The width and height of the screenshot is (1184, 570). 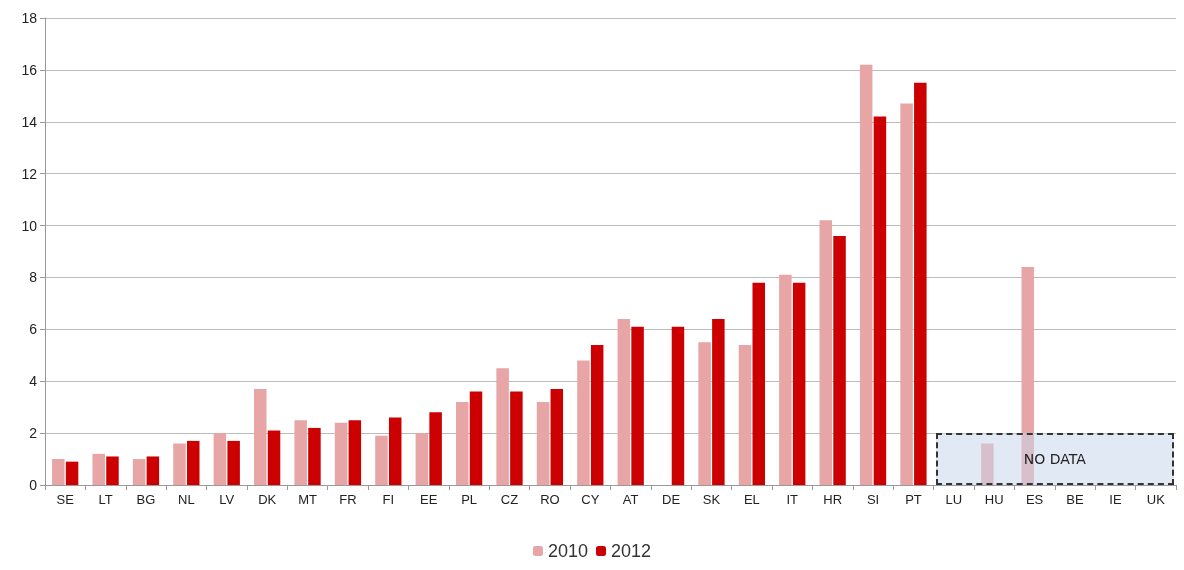 I want to click on y-tick-label: 0, so click(x=33, y=485).